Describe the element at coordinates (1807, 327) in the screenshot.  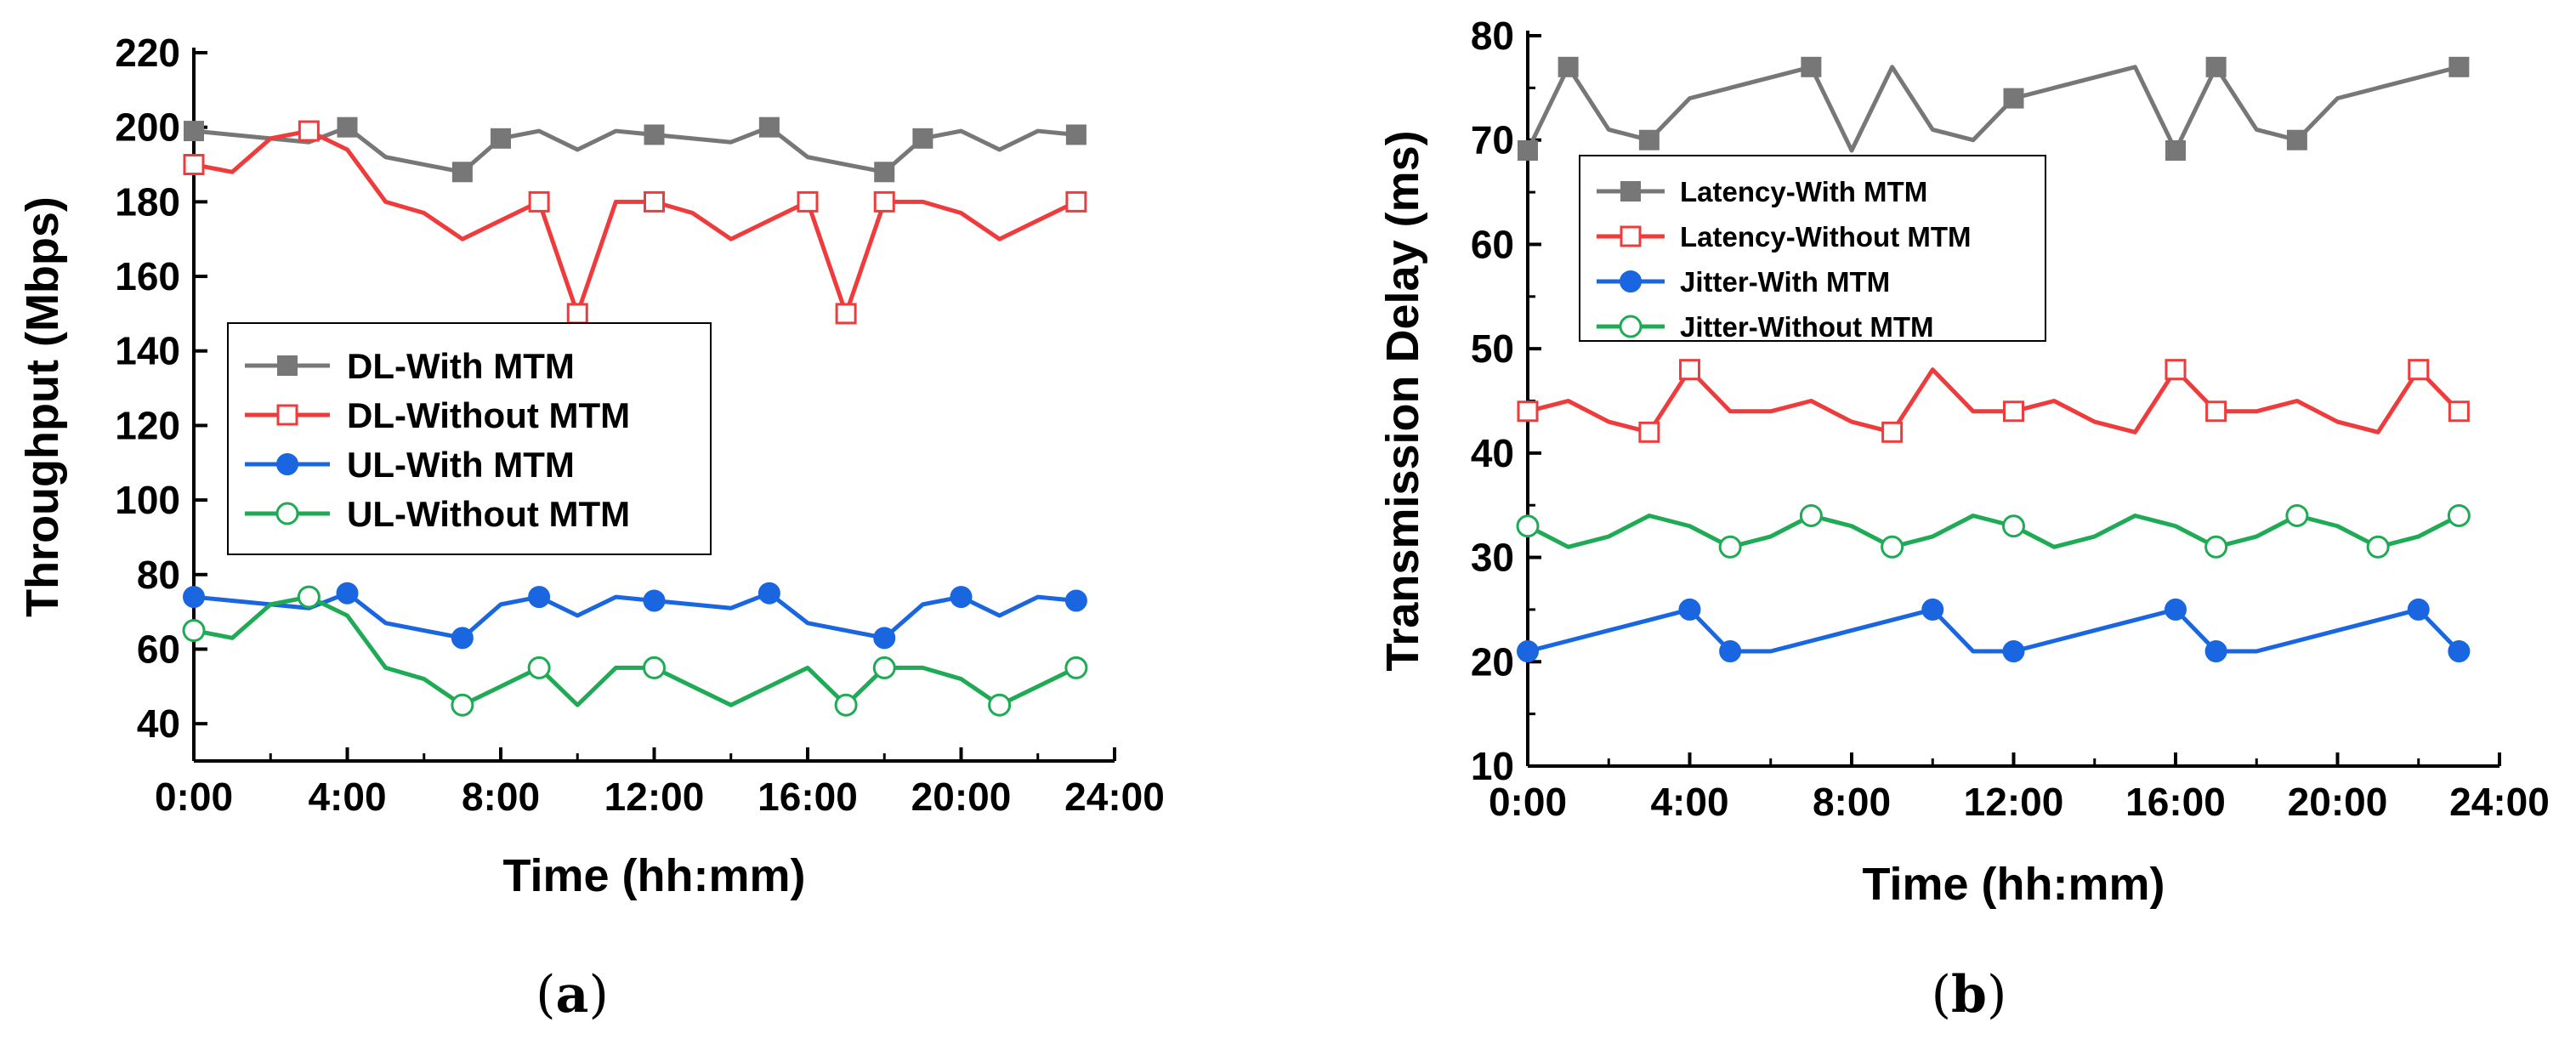
I see `legend-label: Jitter-Without MTM` at that location.